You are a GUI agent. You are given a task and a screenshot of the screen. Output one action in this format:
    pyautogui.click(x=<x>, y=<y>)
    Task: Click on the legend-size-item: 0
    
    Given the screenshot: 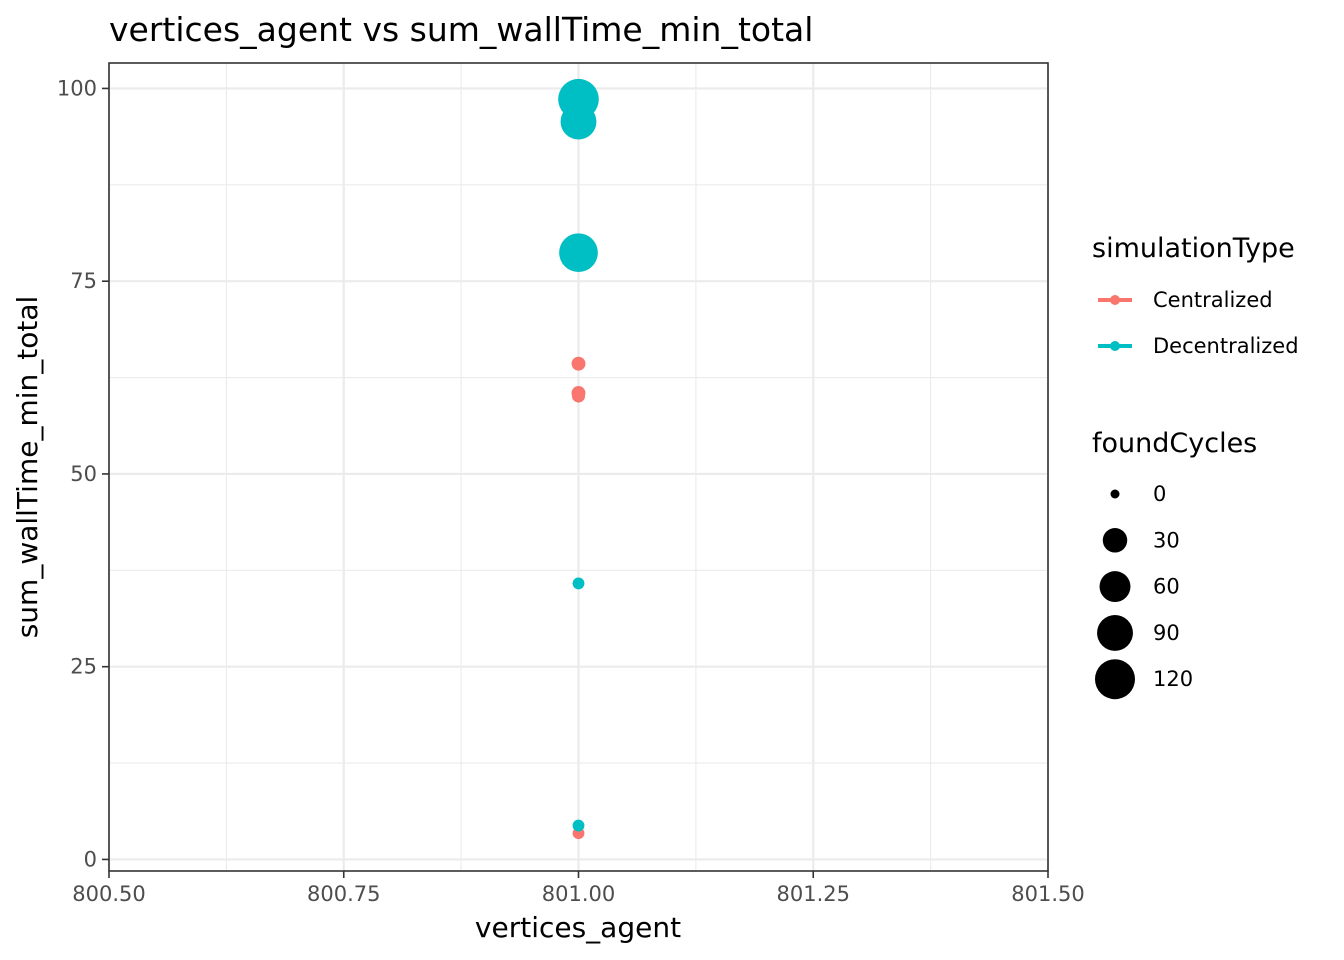 What is the action you would take?
    pyautogui.click(x=1138, y=494)
    